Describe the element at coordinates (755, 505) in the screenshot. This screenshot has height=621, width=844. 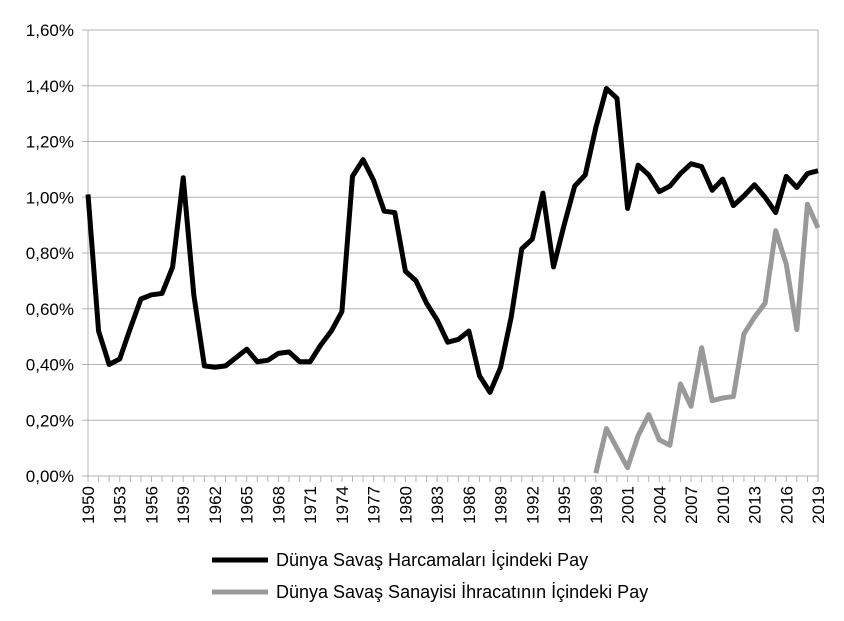
I see `x-tick-label: 2013` at that location.